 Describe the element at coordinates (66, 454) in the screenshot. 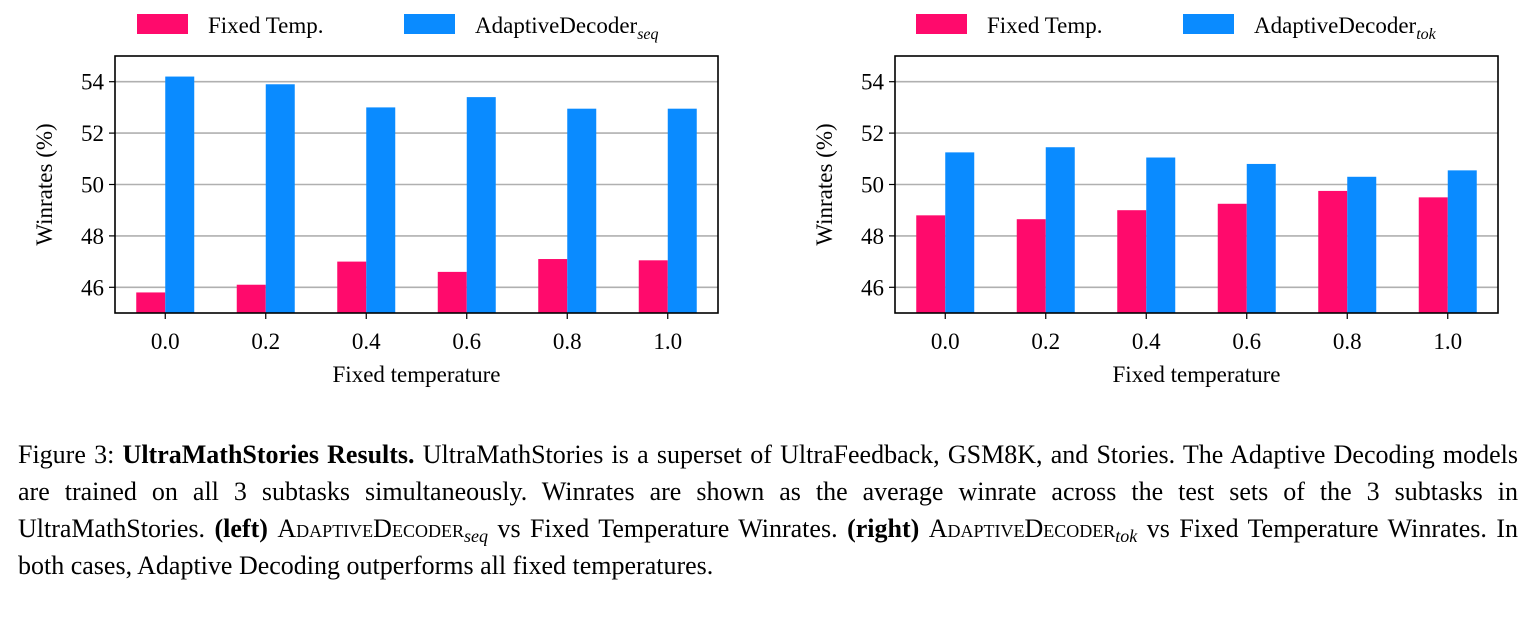

I see `figure-label: Figure 3:` at that location.